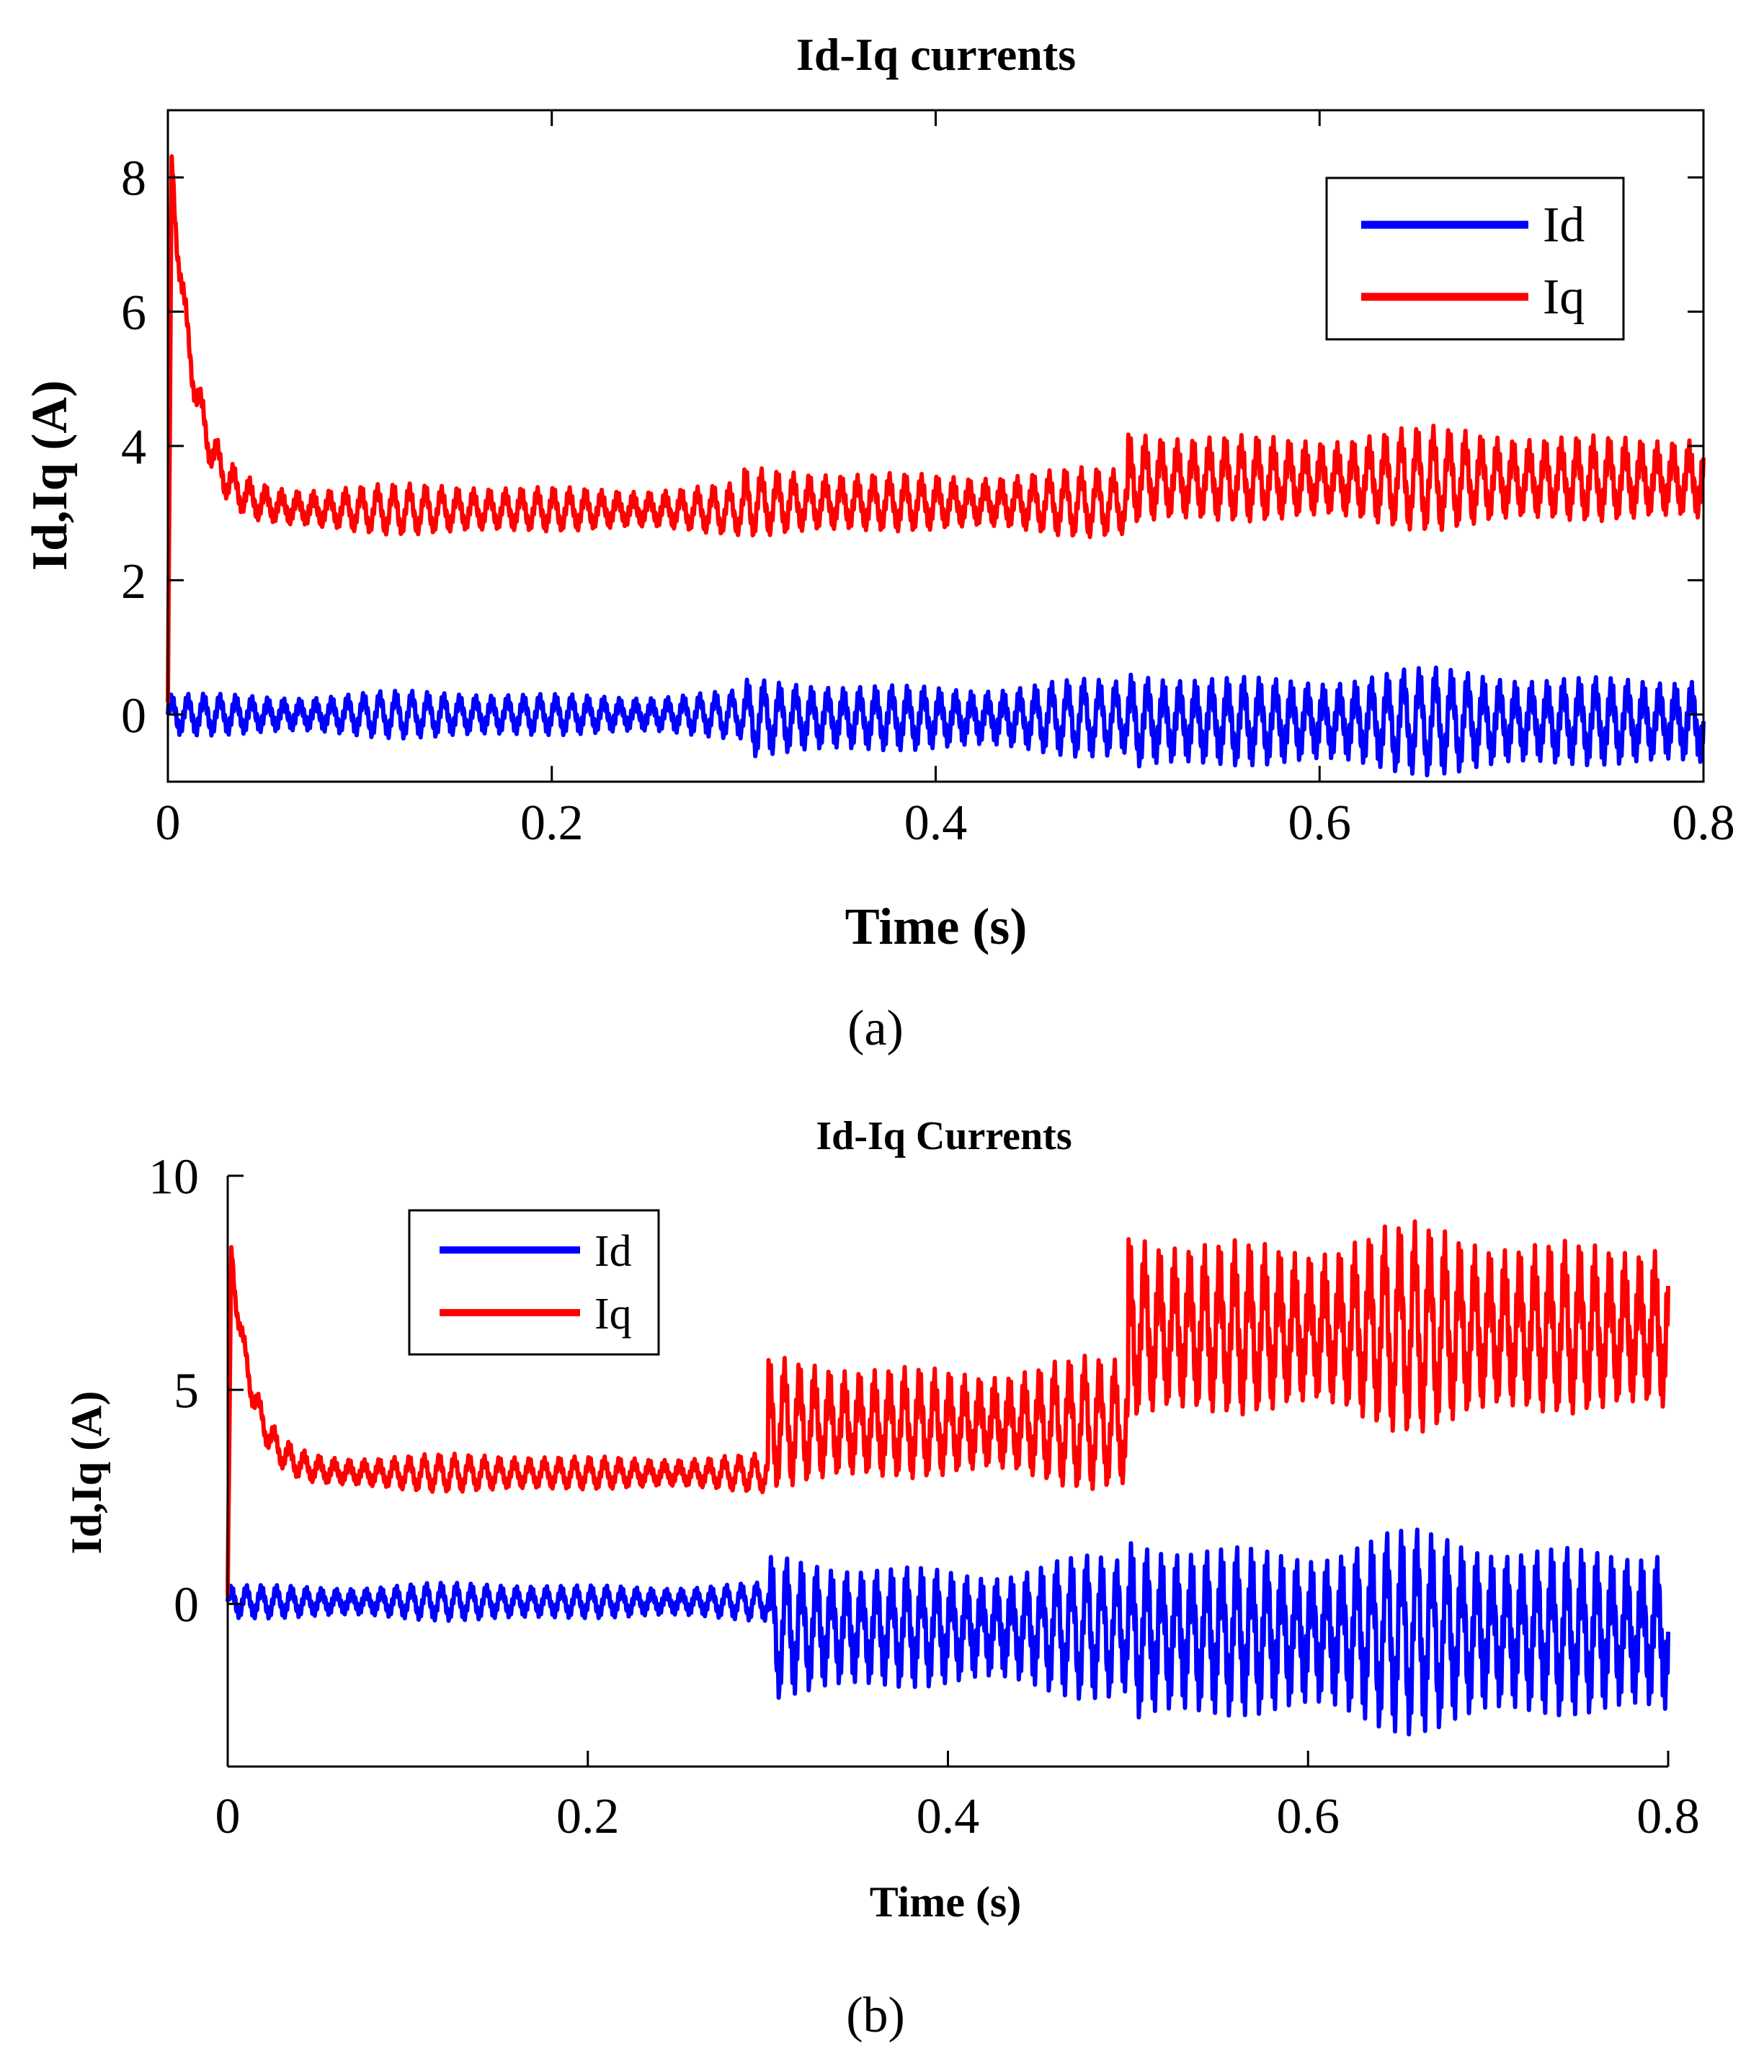 The width and height of the screenshot is (1764, 2072). I want to click on y-tick-label-a: 4, so click(133, 447).